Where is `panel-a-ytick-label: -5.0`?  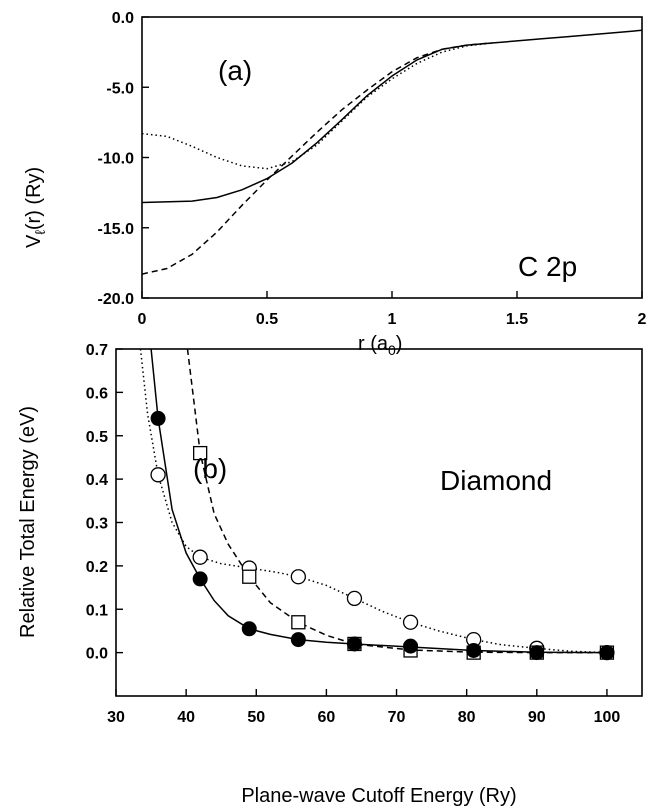 panel-a-ytick-label: -5.0 is located at coordinates (120, 88).